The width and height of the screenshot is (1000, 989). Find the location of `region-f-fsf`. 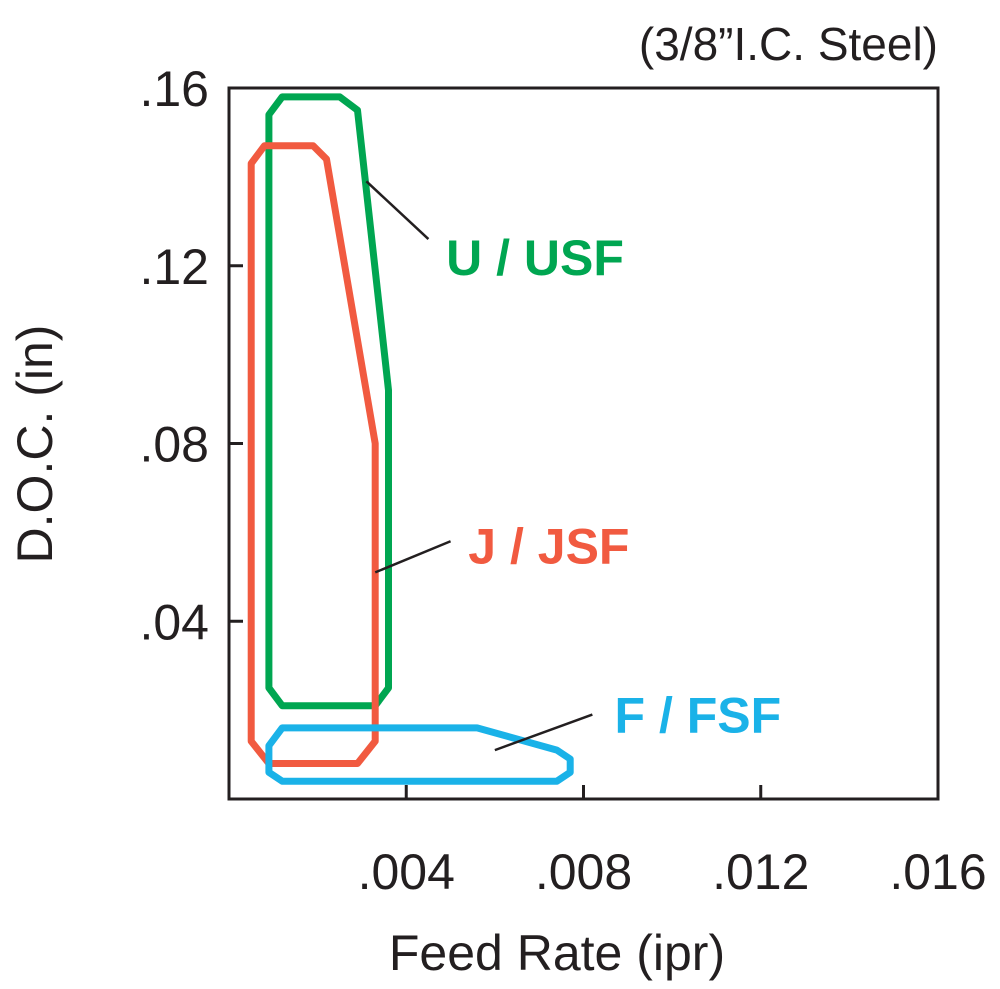

region-f-fsf is located at coordinates (419, 754).